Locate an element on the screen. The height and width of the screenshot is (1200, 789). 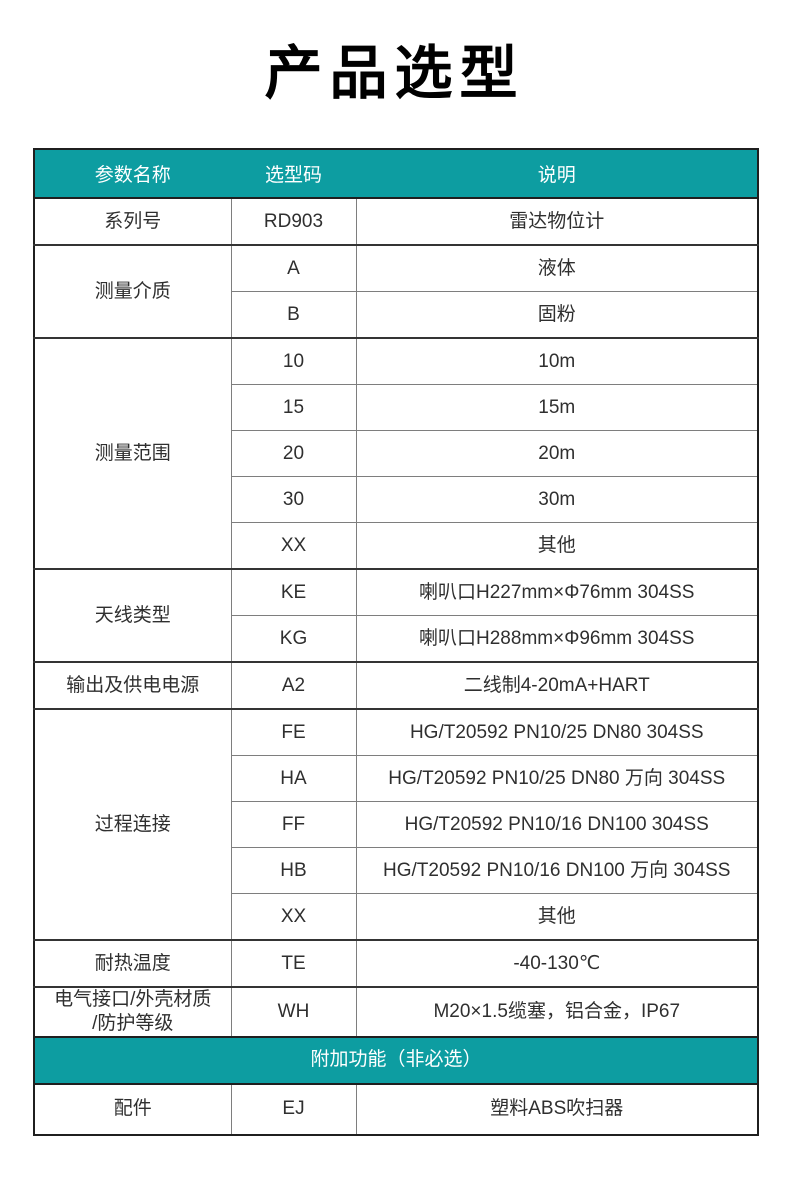
table-row: 耐热温度 TE -40-130℃ is located at coordinates (396, 963).